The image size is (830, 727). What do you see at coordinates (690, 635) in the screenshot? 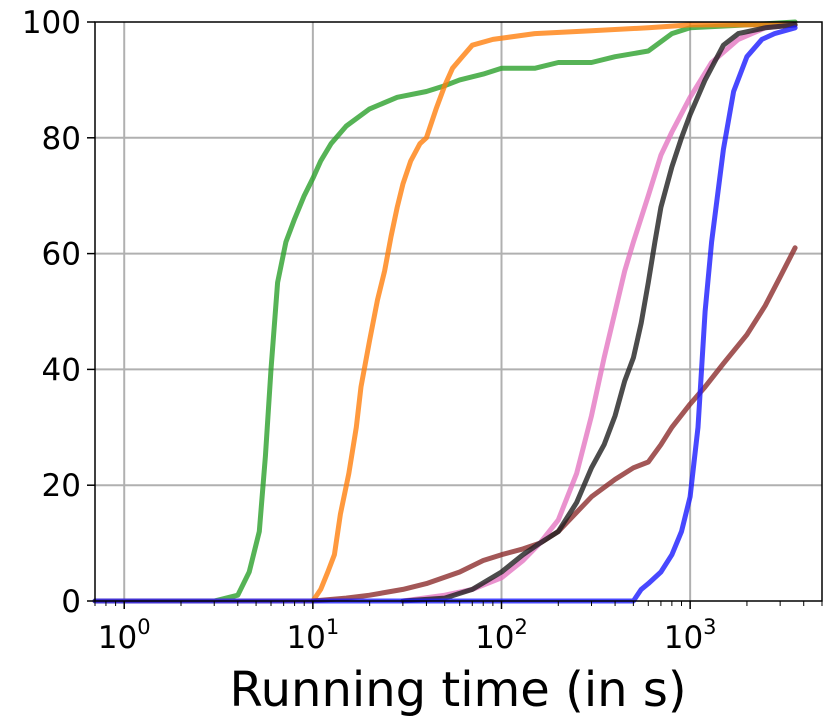
I see `x-tick-label: 10³` at bounding box center [690, 635].